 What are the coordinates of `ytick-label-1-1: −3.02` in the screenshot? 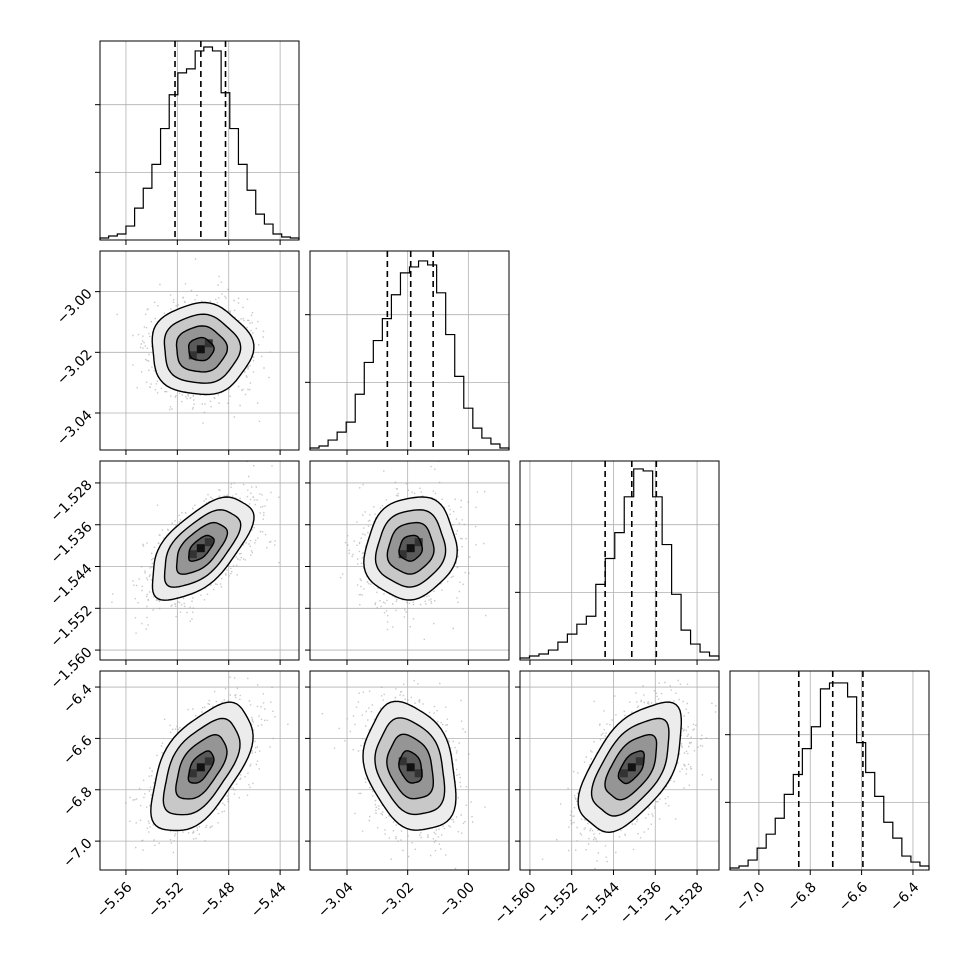 It's located at (75, 368).